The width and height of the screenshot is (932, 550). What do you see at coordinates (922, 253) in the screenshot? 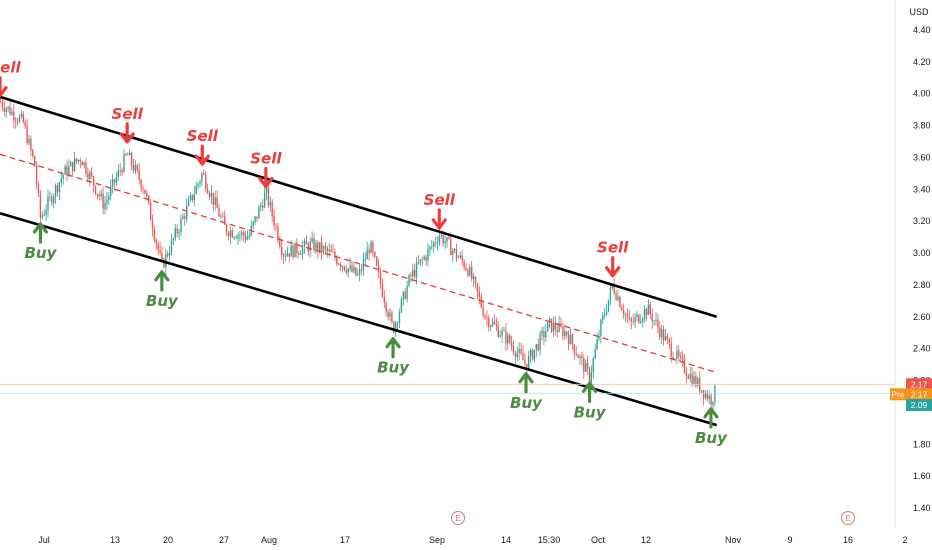
I see `y-tick-label: 3.00` at bounding box center [922, 253].